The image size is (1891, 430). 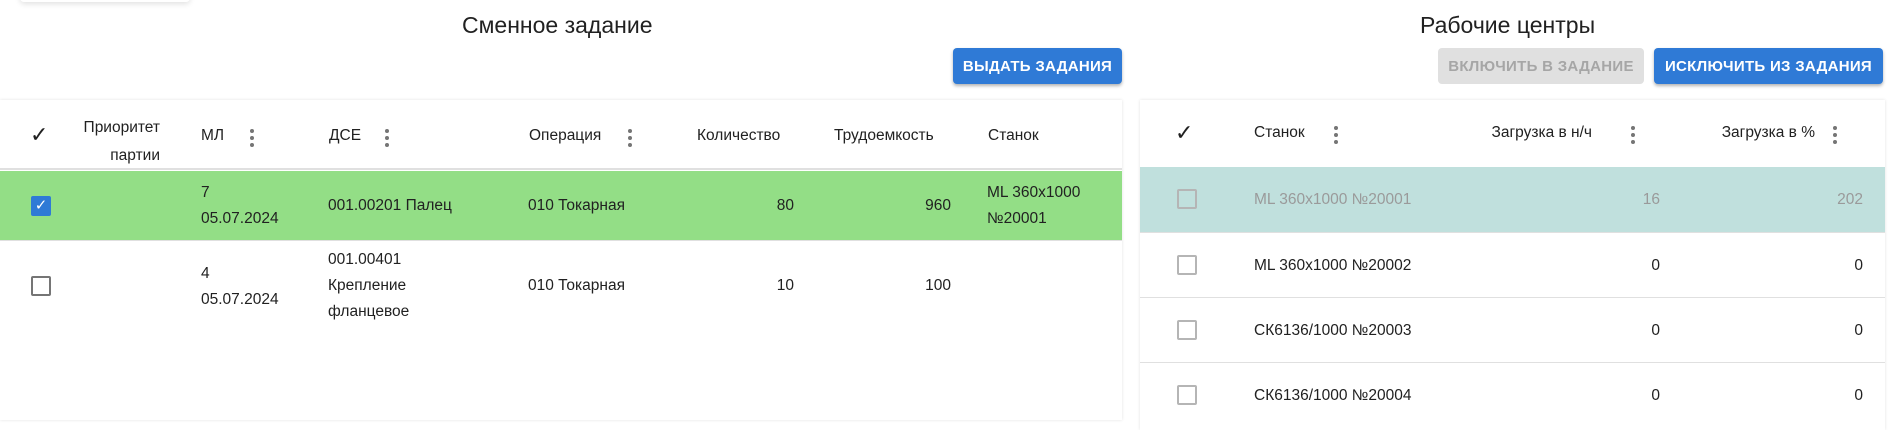 I want to click on machine-cell: СК6136/1000 №20004, so click(x=1333, y=395).